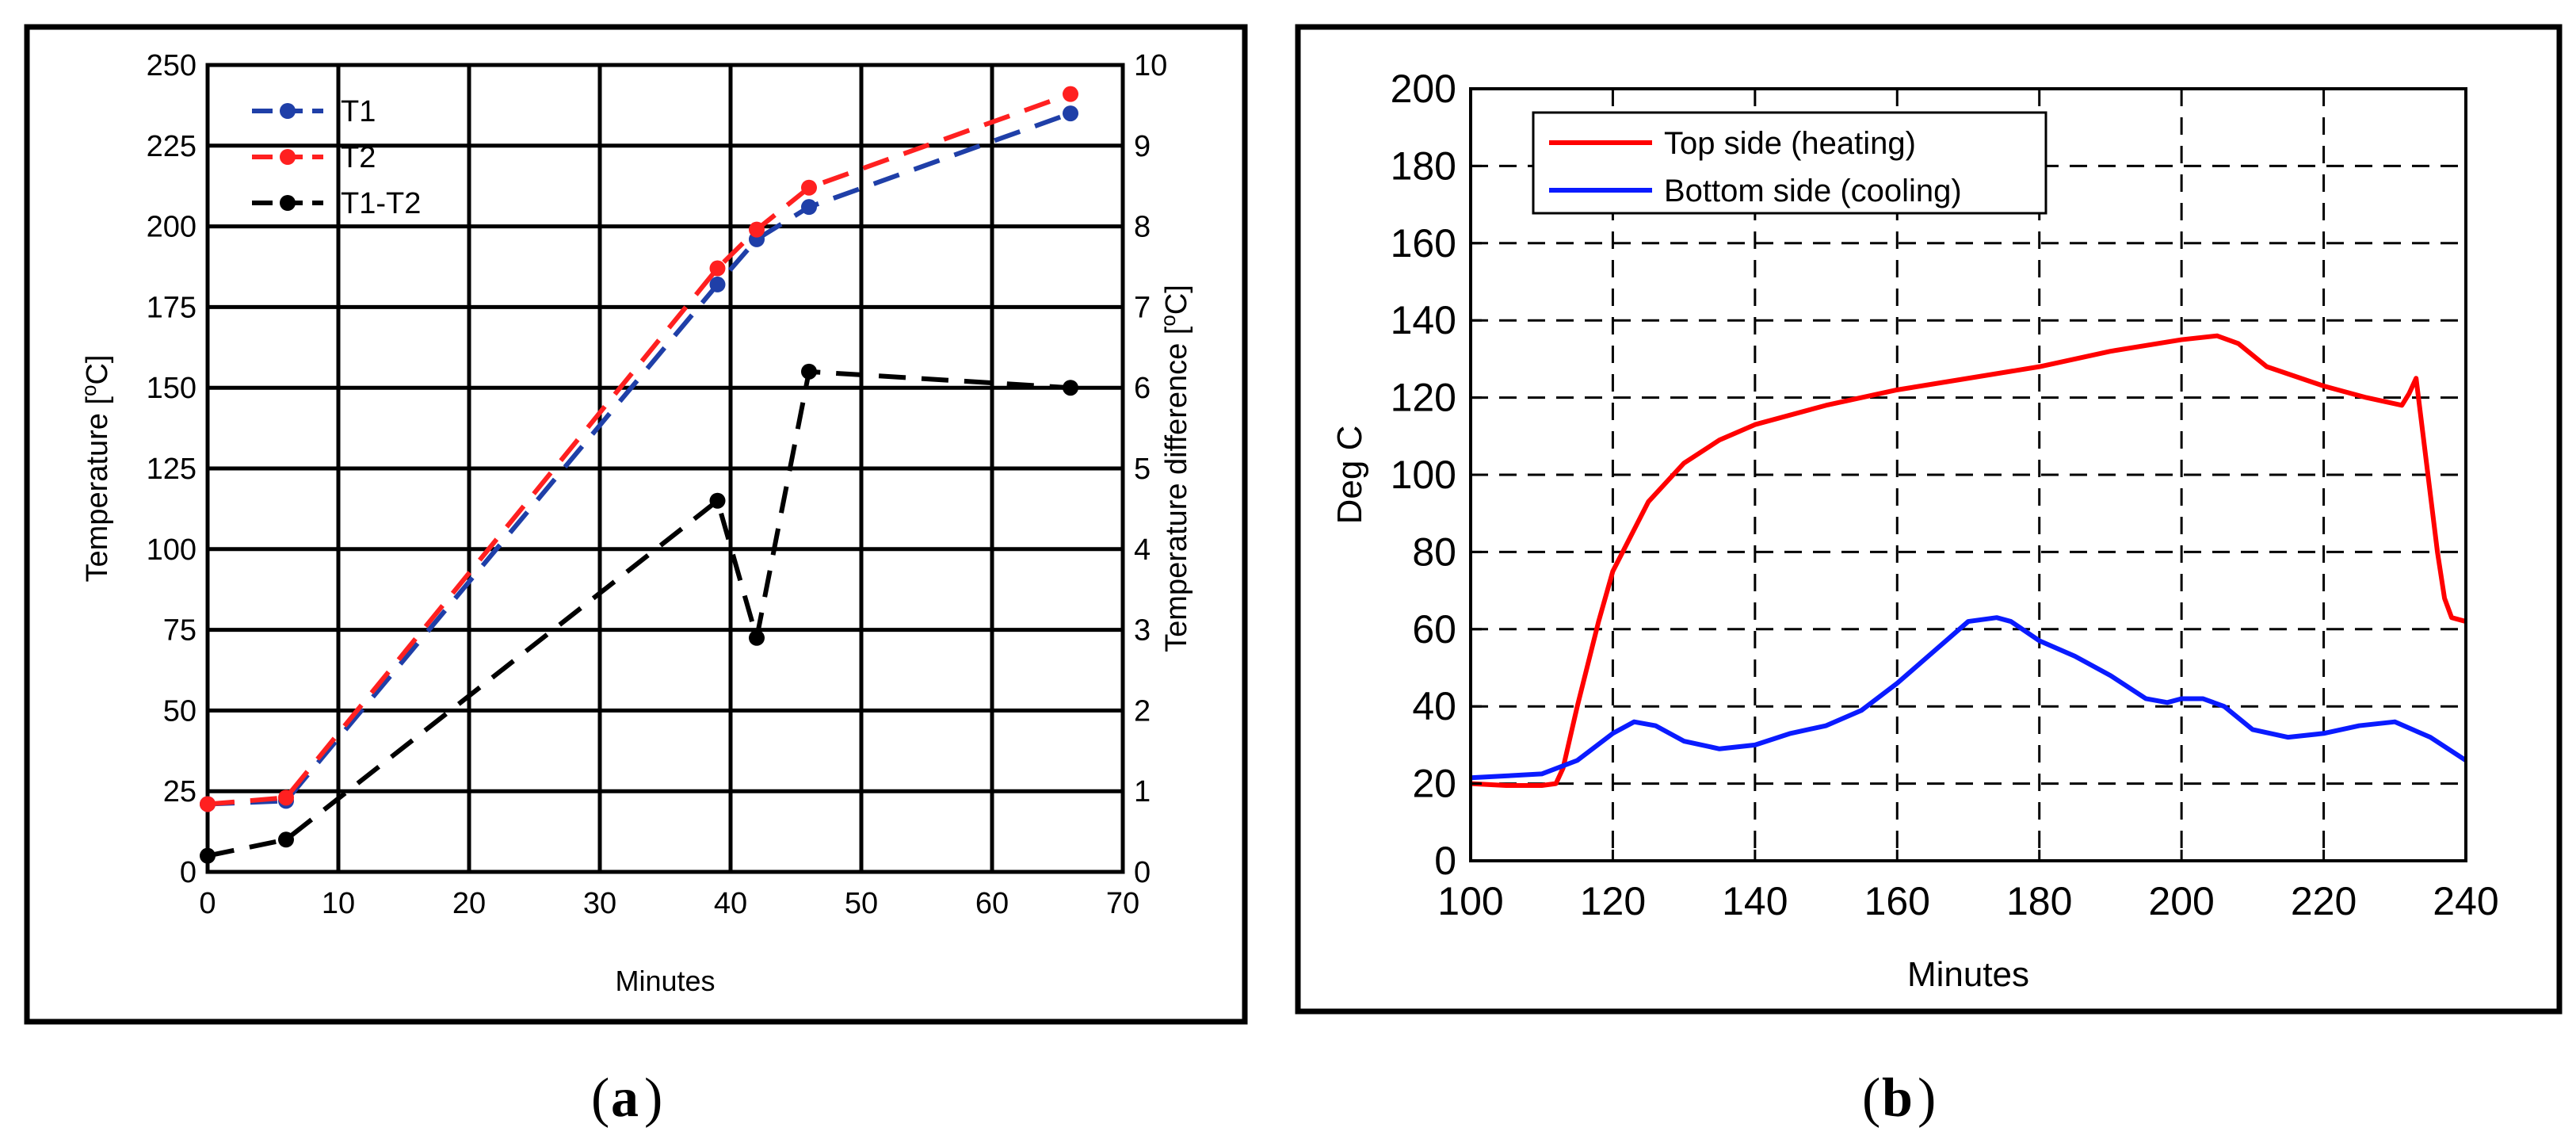  What do you see at coordinates (180, 711) in the screenshot?
I see `chart-a-y-tick-label: 50` at bounding box center [180, 711].